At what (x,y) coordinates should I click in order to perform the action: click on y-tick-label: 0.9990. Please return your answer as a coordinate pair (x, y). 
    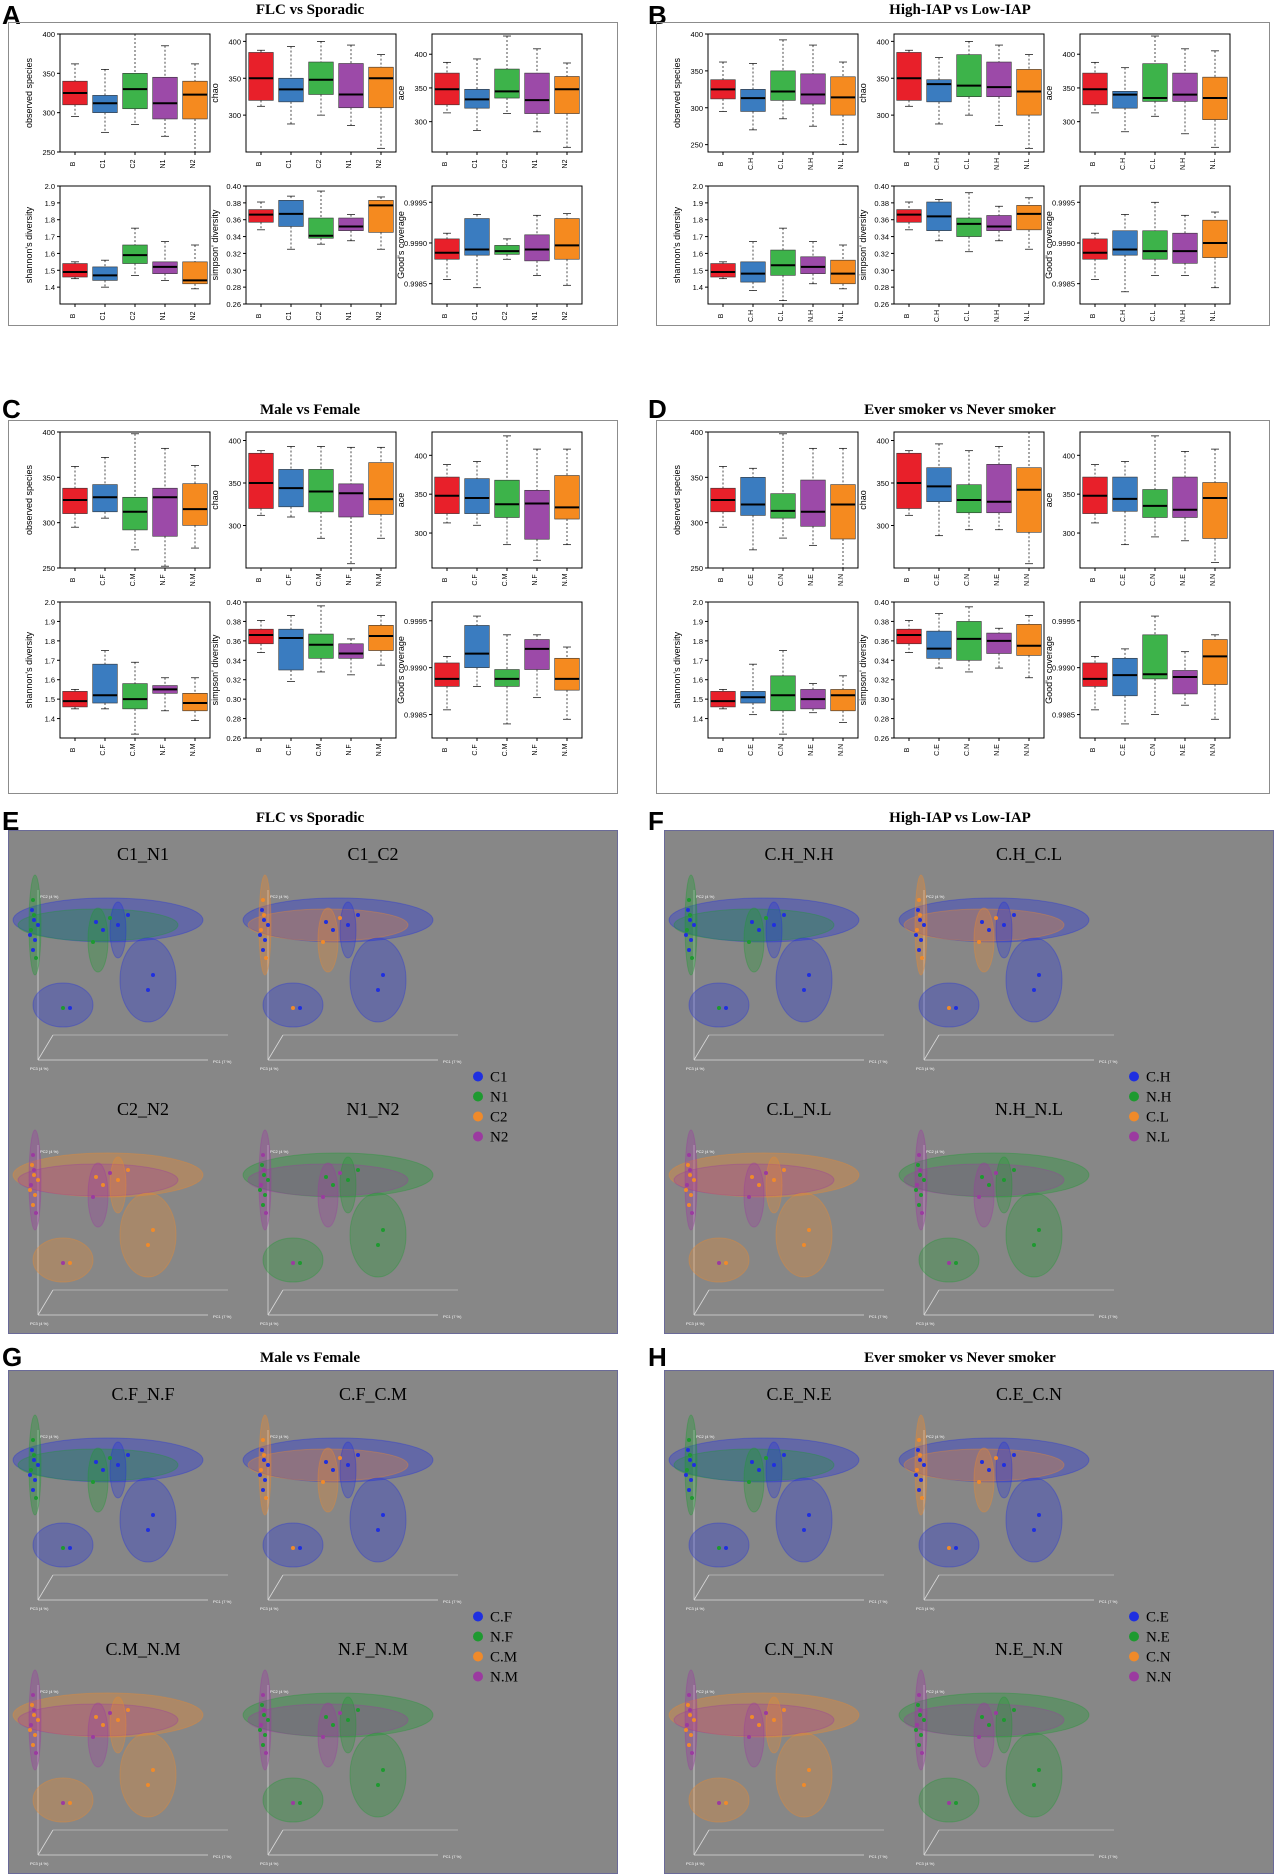
    Looking at the image, I should click on (415, 668).